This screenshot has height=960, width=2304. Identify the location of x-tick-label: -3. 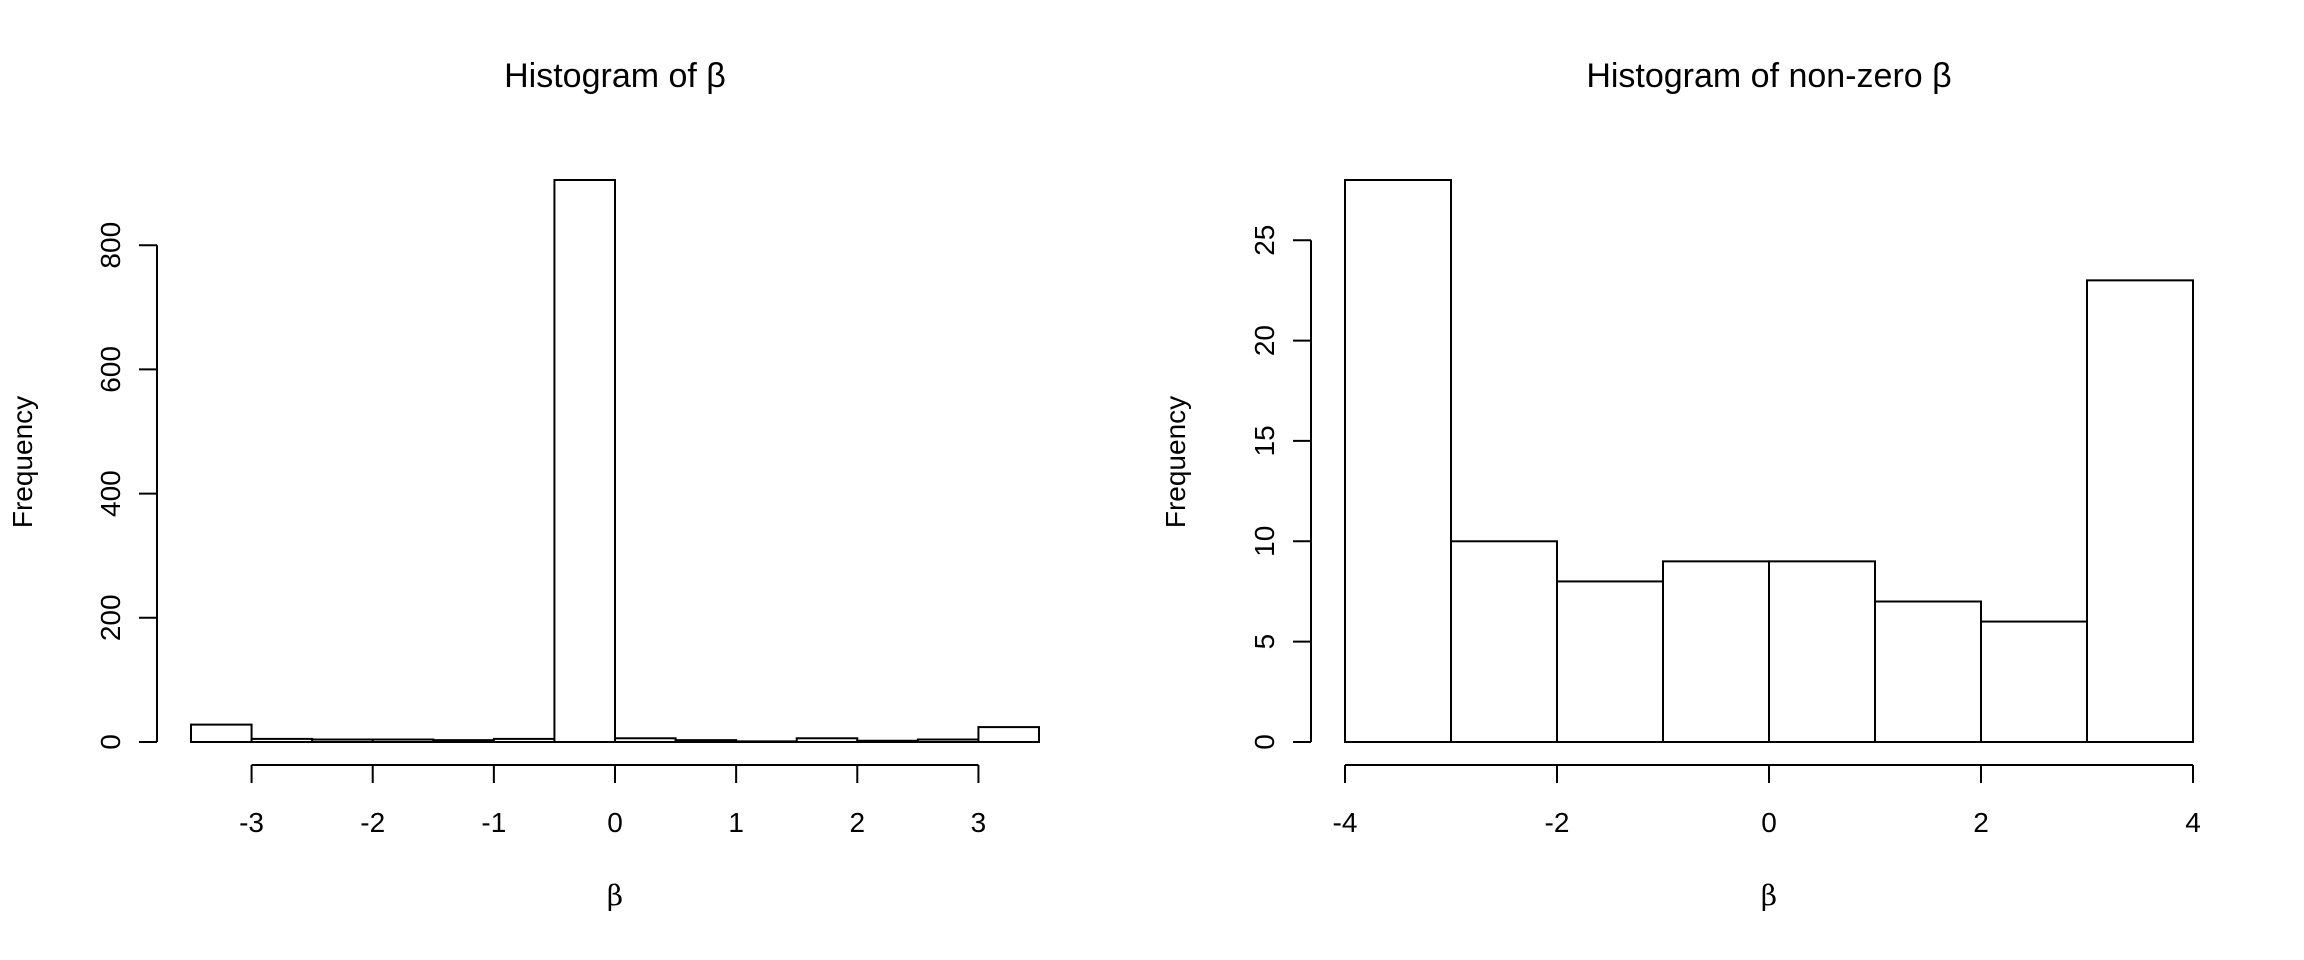
(251, 822).